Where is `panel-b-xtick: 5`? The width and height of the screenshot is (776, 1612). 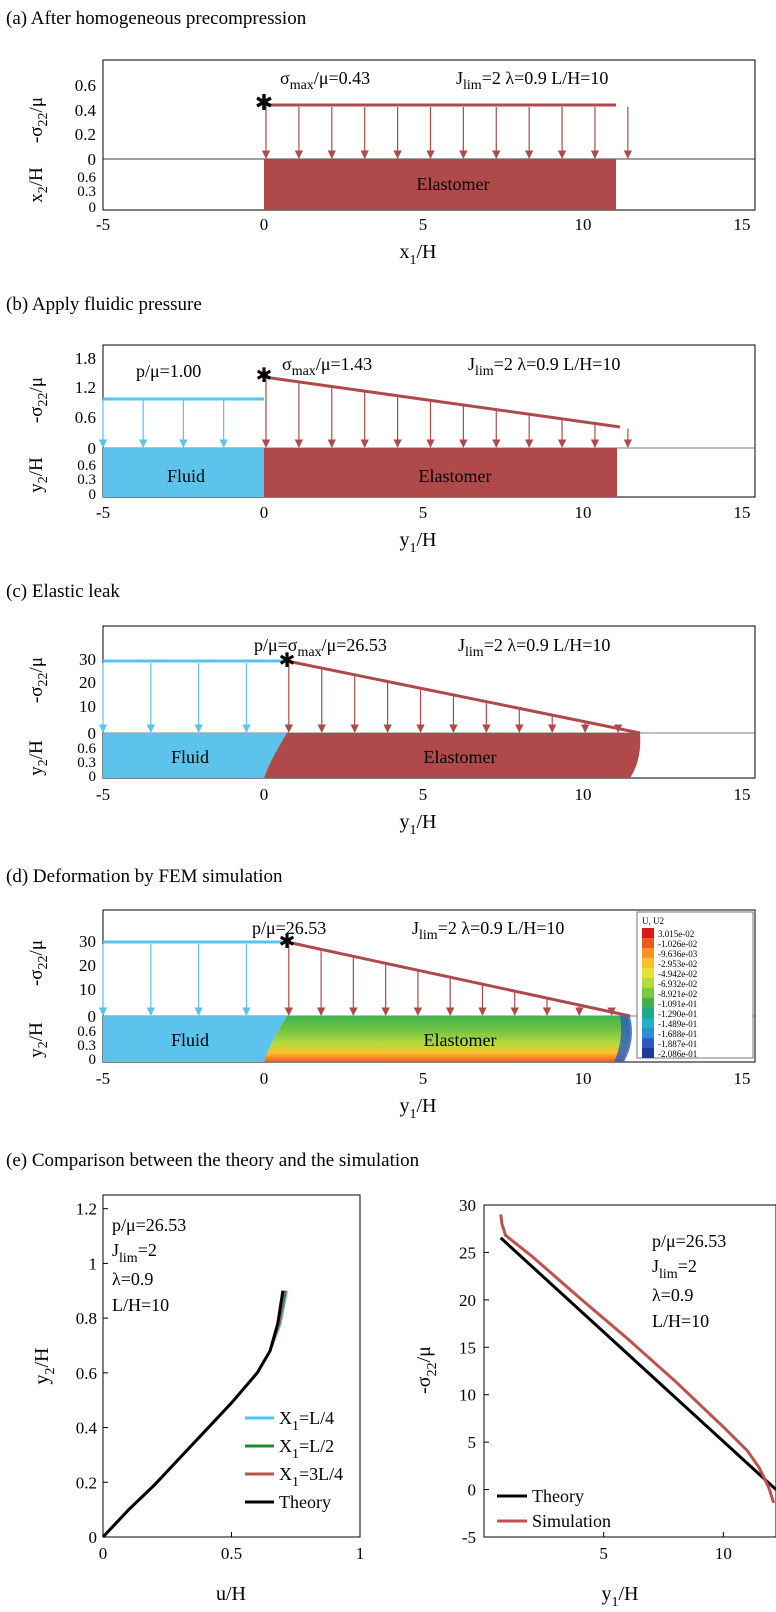
panel-b-xtick: 5 is located at coordinates (423, 512).